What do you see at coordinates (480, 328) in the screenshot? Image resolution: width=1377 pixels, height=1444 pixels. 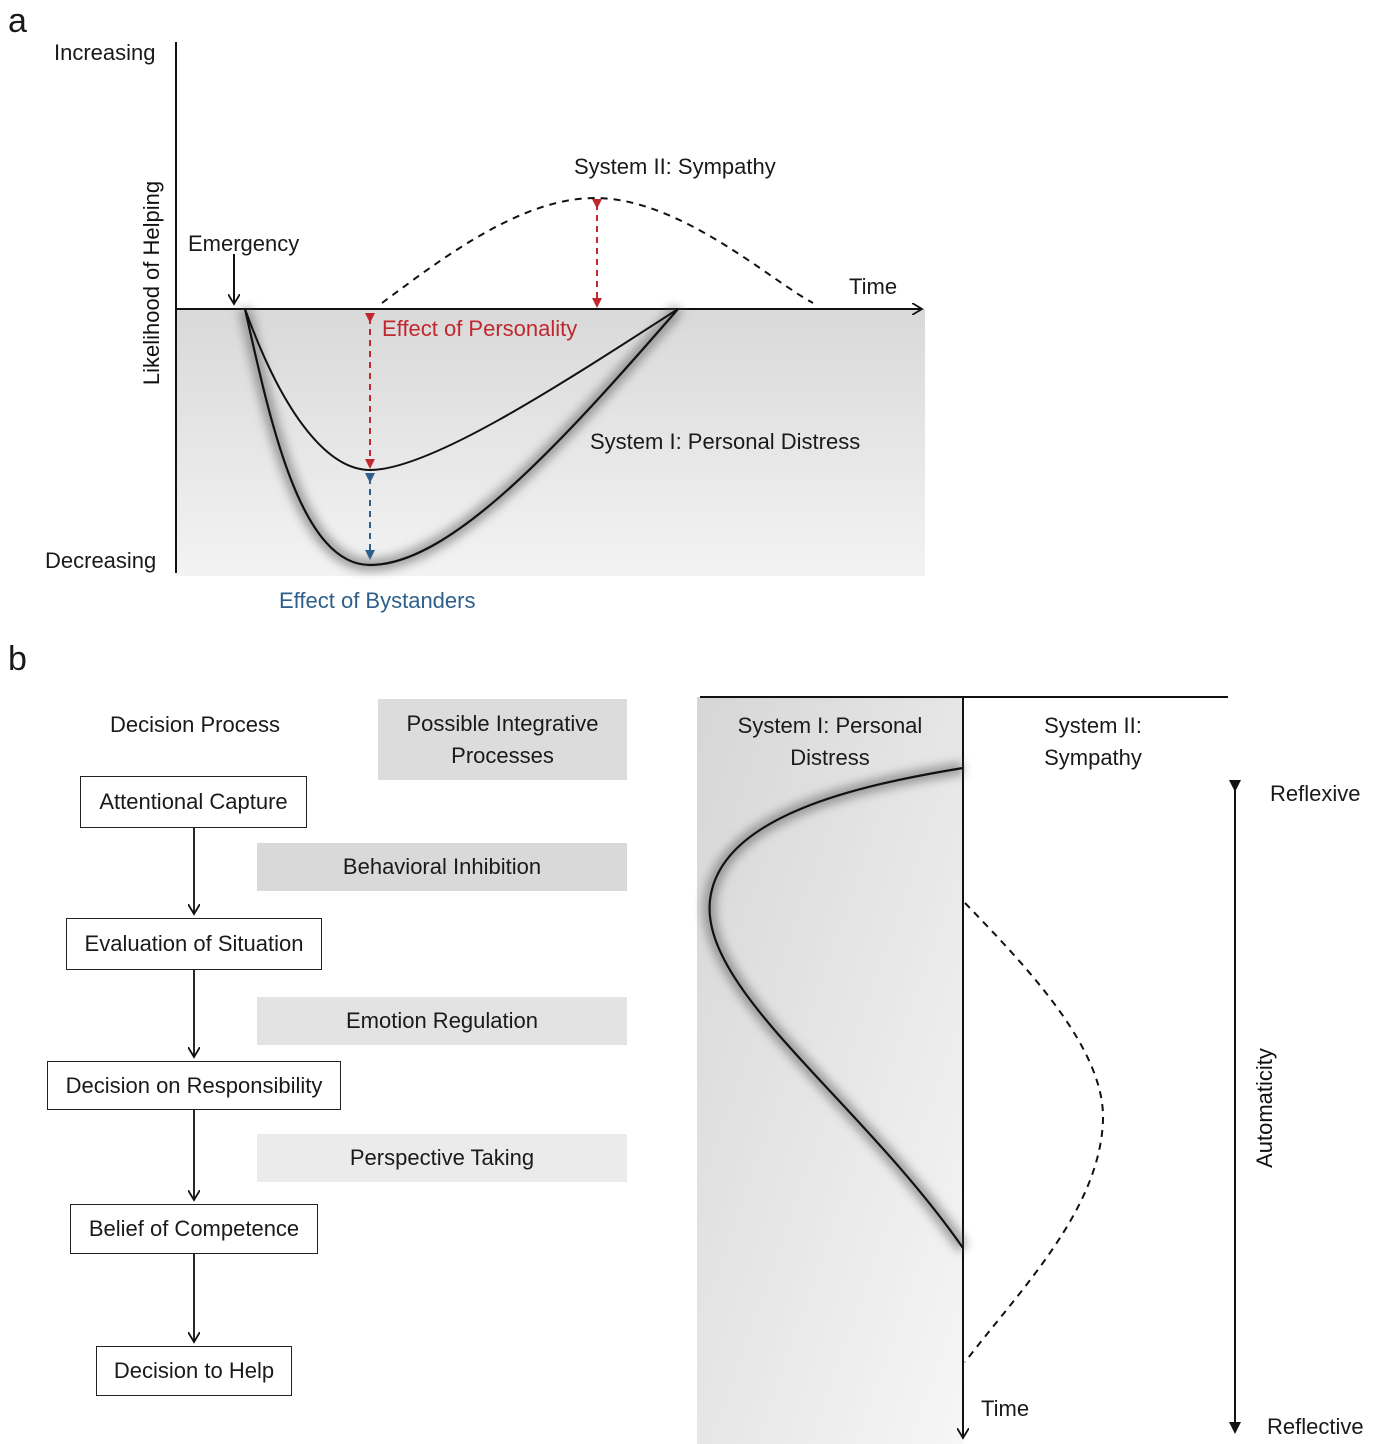 I see `panel-a-personality-label: Effect of Personality` at bounding box center [480, 328].